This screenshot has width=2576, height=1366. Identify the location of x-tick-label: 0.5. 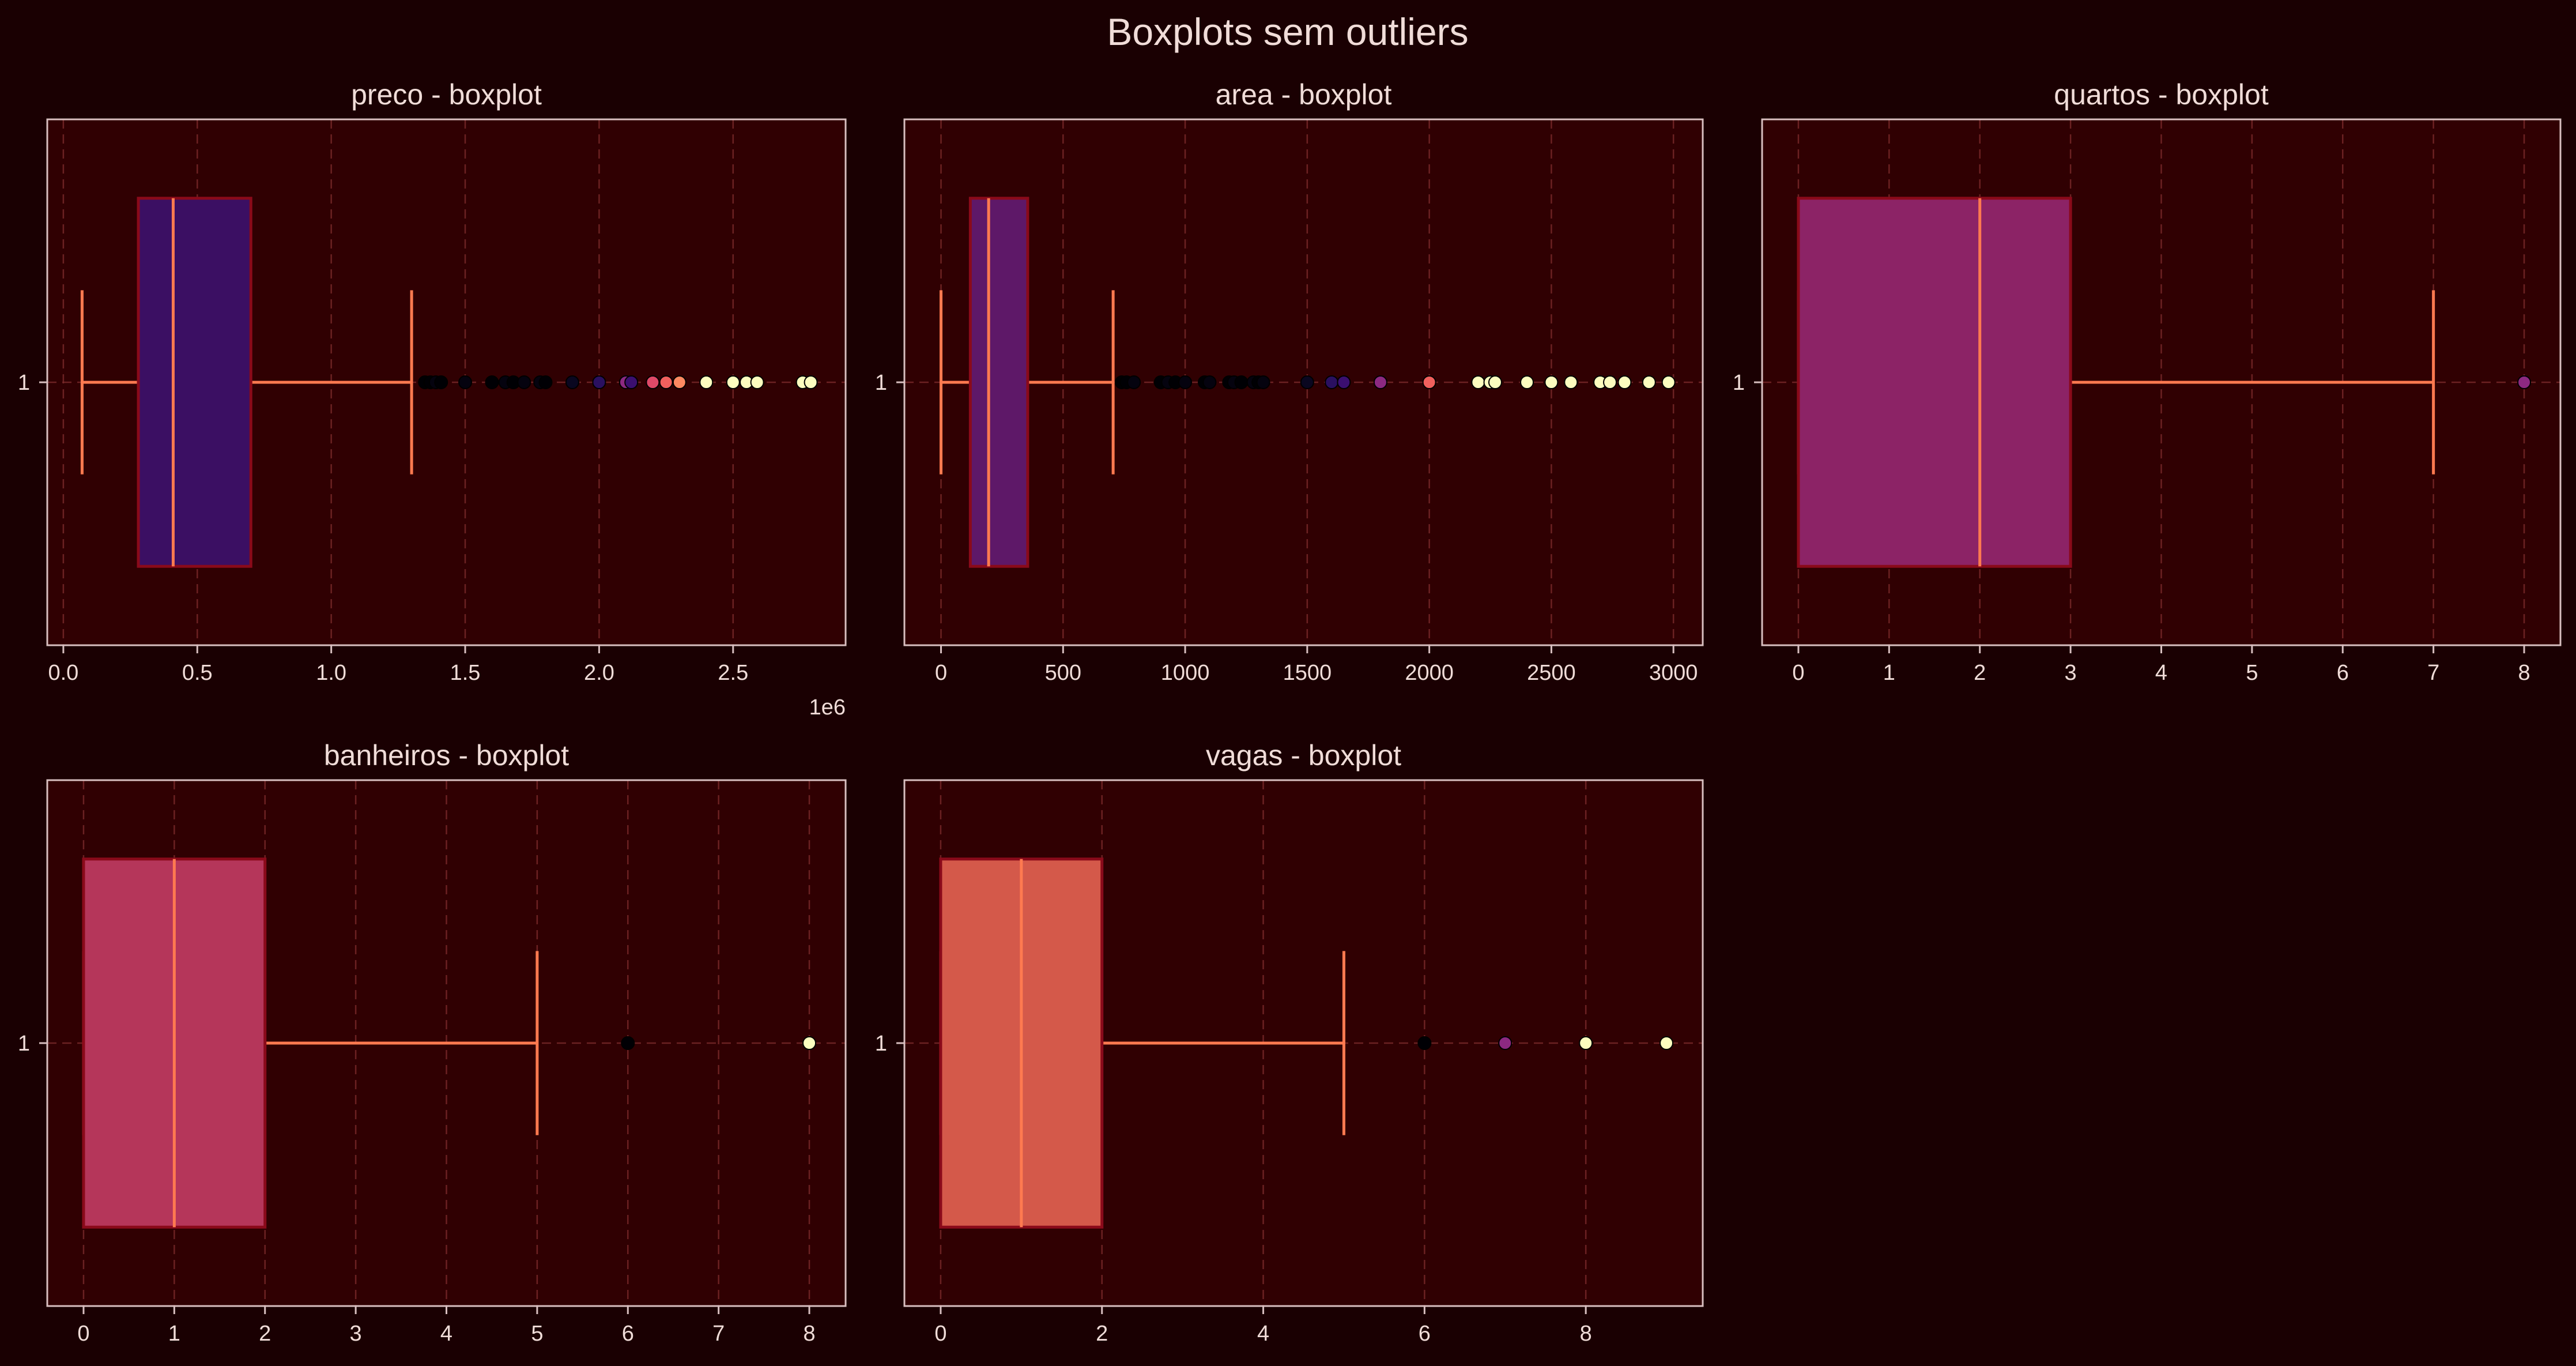
(197, 673).